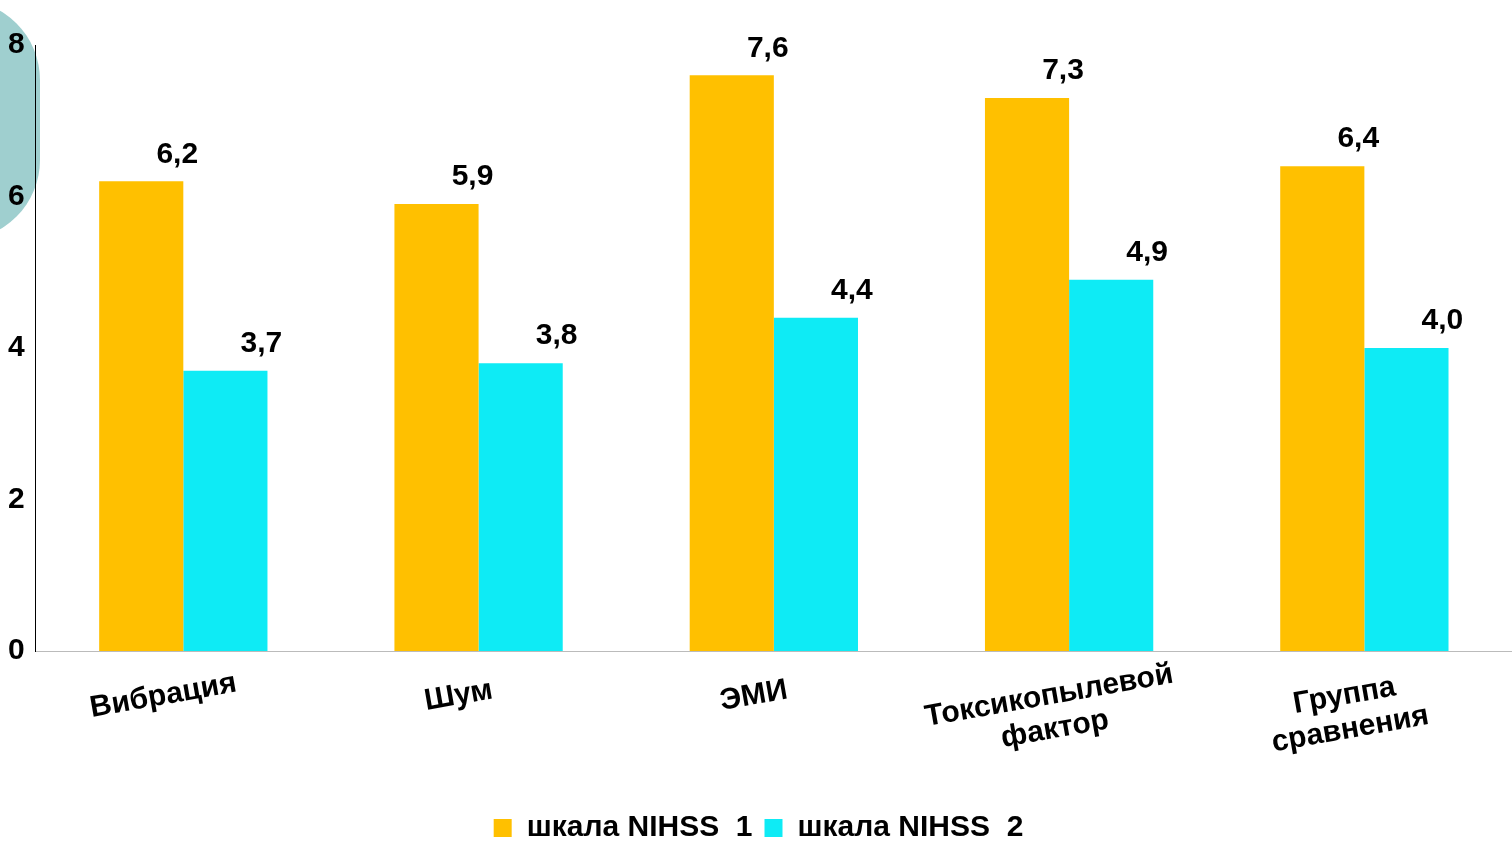 This screenshot has height=858, width=1512. Describe the element at coordinates (177, 152) in the screenshot. I see `data-label: 6,2` at that location.